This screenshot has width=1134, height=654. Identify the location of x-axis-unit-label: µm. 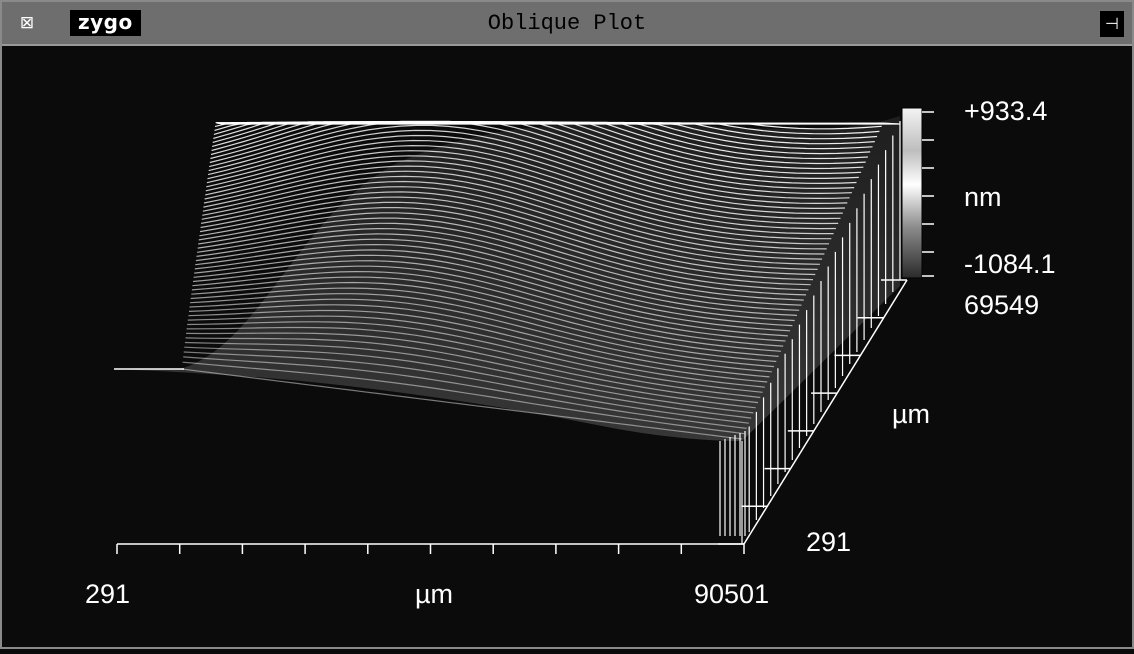
(434, 594).